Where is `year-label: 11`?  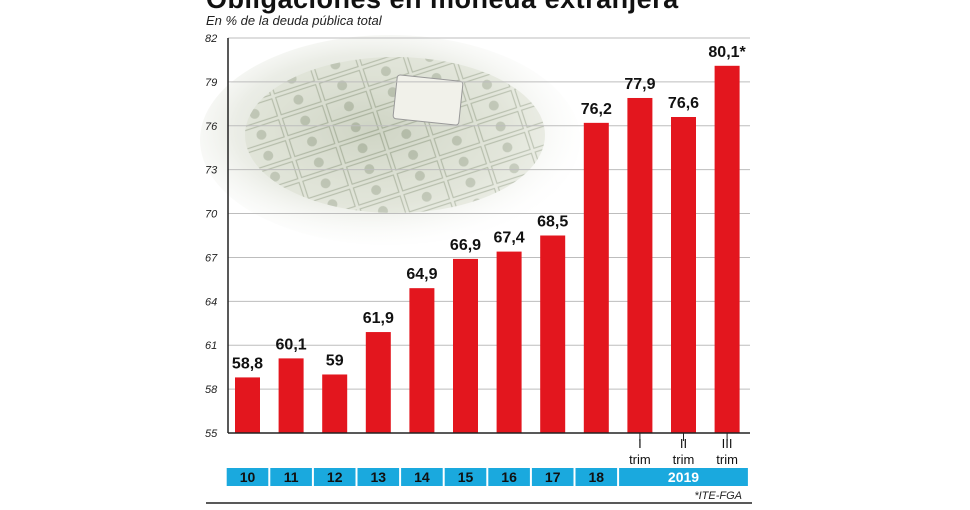
year-label: 11 is located at coordinates (291, 477).